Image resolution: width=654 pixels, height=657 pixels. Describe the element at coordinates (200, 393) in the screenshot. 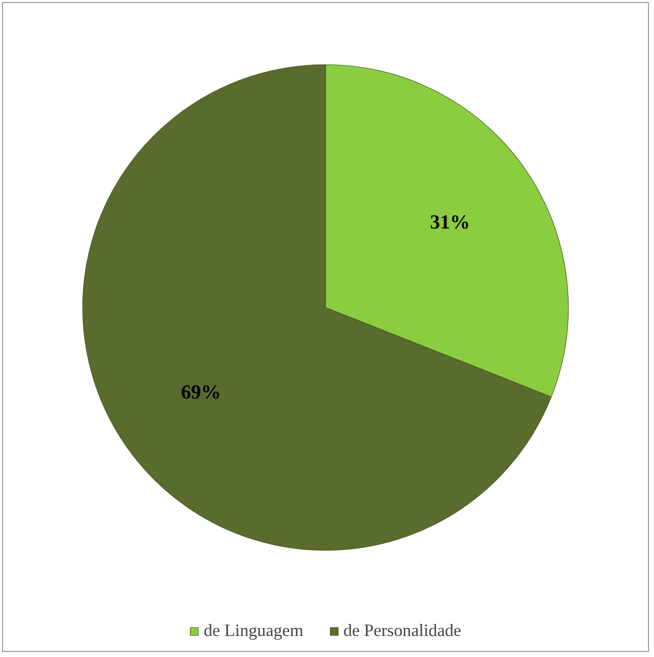

I see `data-label: 69%` at that location.